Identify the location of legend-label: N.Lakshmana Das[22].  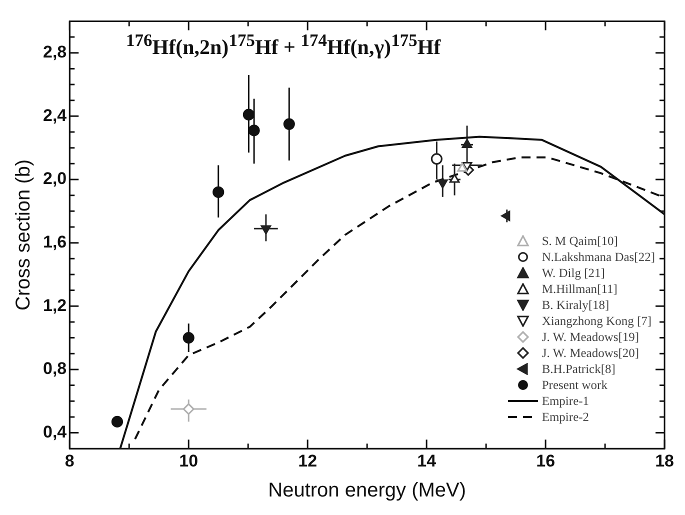
(598, 257).